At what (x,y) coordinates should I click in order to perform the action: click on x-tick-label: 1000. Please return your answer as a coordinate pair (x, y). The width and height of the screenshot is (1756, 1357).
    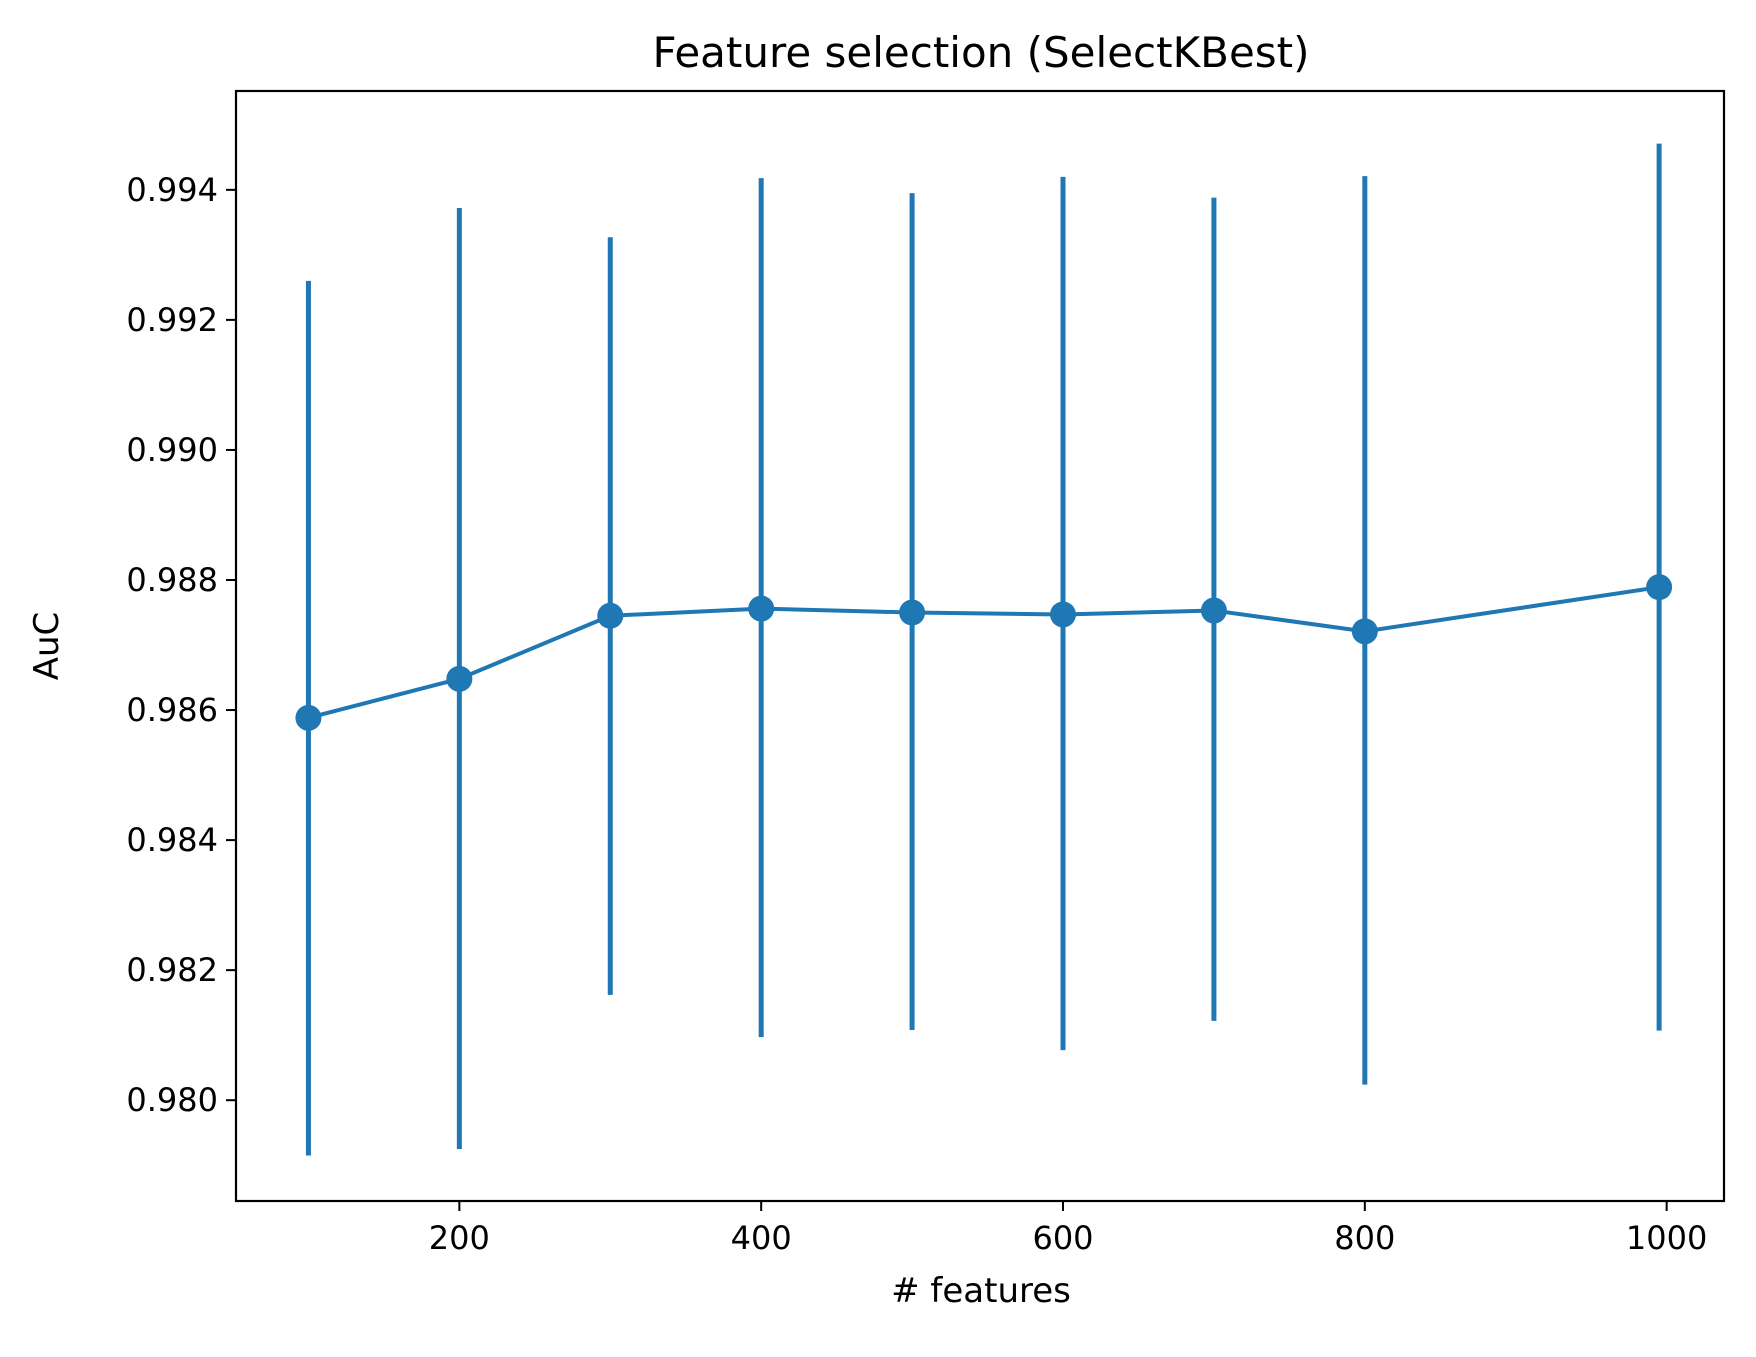
    Looking at the image, I should click on (1666, 1238).